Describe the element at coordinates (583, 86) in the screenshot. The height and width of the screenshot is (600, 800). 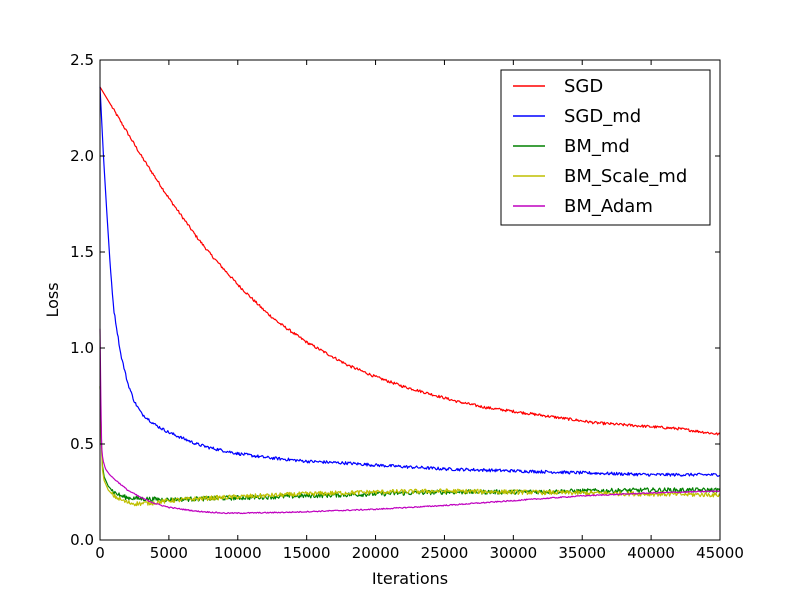
I see `legend-label-sgd: SGD` at that location.